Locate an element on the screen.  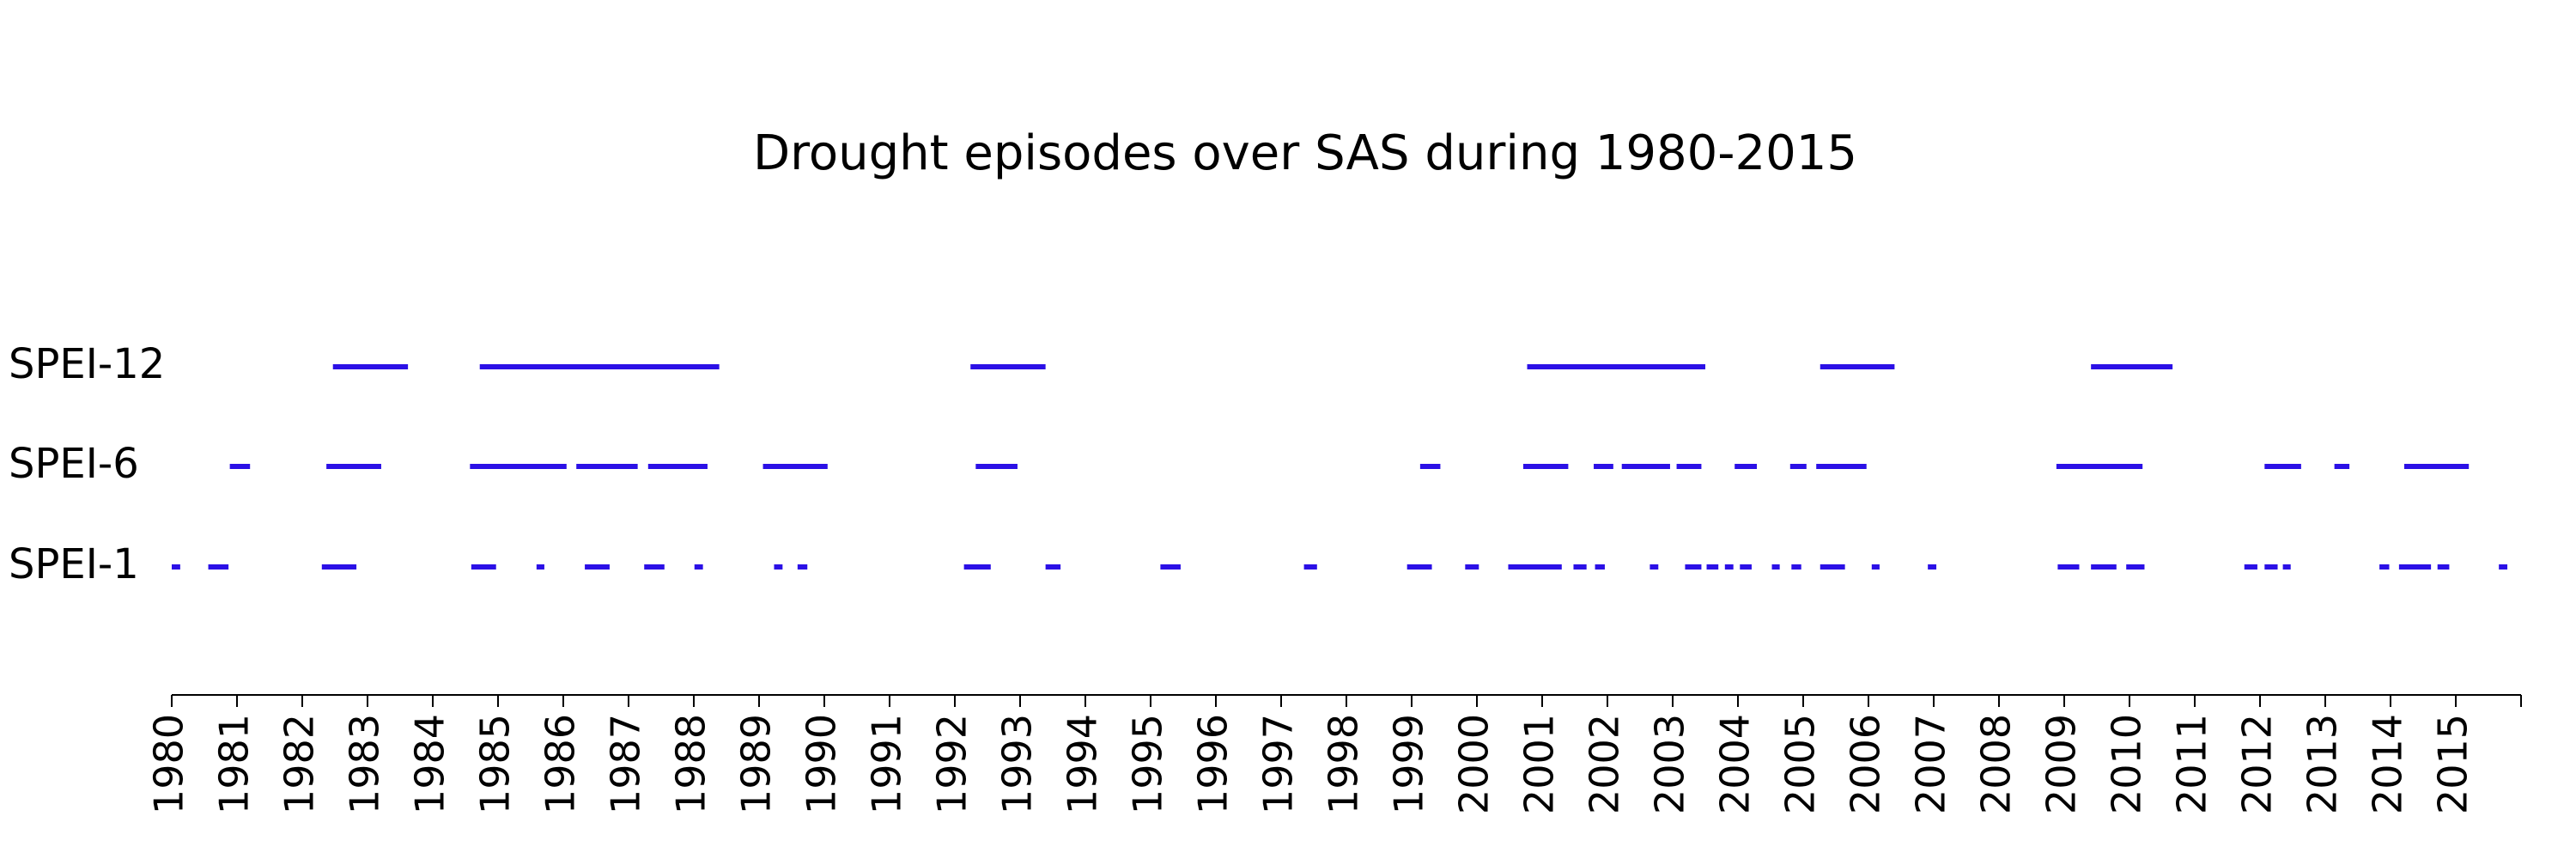
x-tick-label: 2015 is located at coordinates (2453, 764).